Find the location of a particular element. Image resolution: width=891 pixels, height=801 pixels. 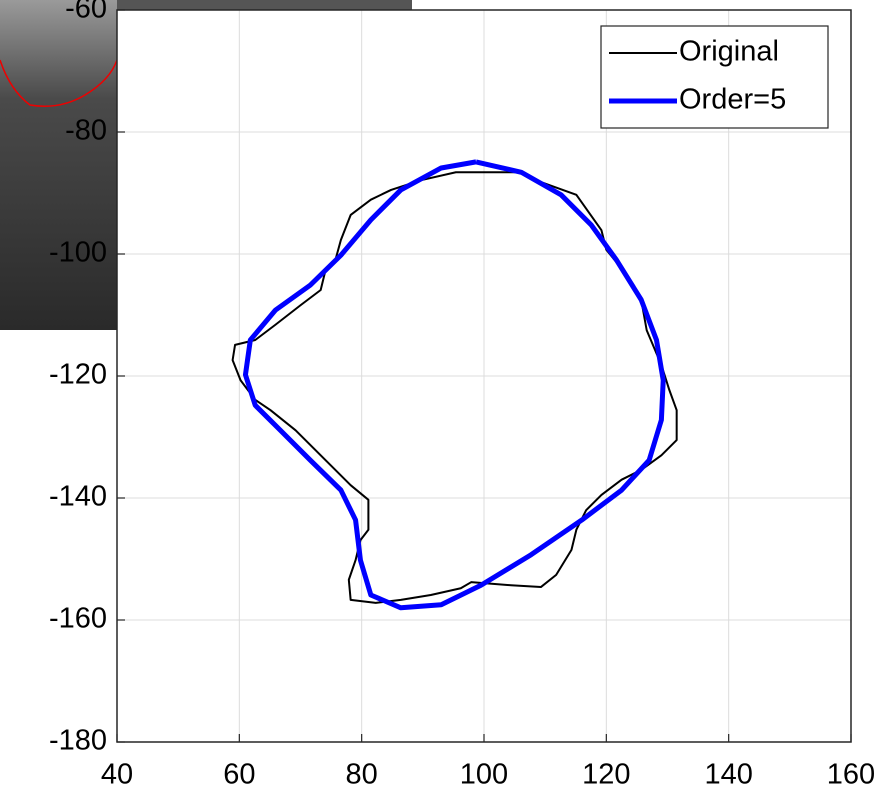

x-tick-label: 100 is located at coordinates (484, 775).